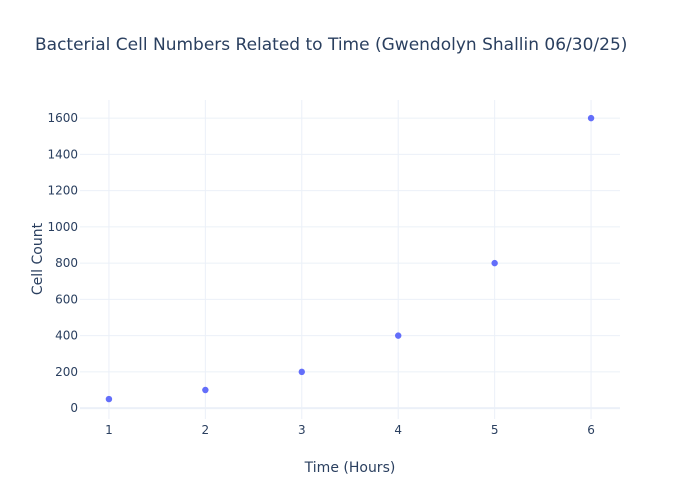  Describe the element at coordinates (591, 430) in the screenshot. I see `x-tick-label-6: 6` at that location.